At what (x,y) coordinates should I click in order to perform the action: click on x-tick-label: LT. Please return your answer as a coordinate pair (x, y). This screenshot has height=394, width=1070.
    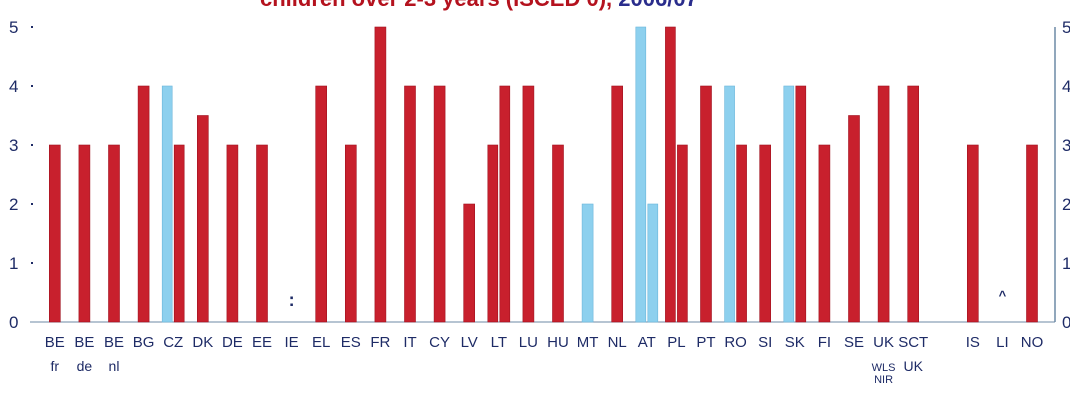
    Looking at the image, I should click on (499, 342).